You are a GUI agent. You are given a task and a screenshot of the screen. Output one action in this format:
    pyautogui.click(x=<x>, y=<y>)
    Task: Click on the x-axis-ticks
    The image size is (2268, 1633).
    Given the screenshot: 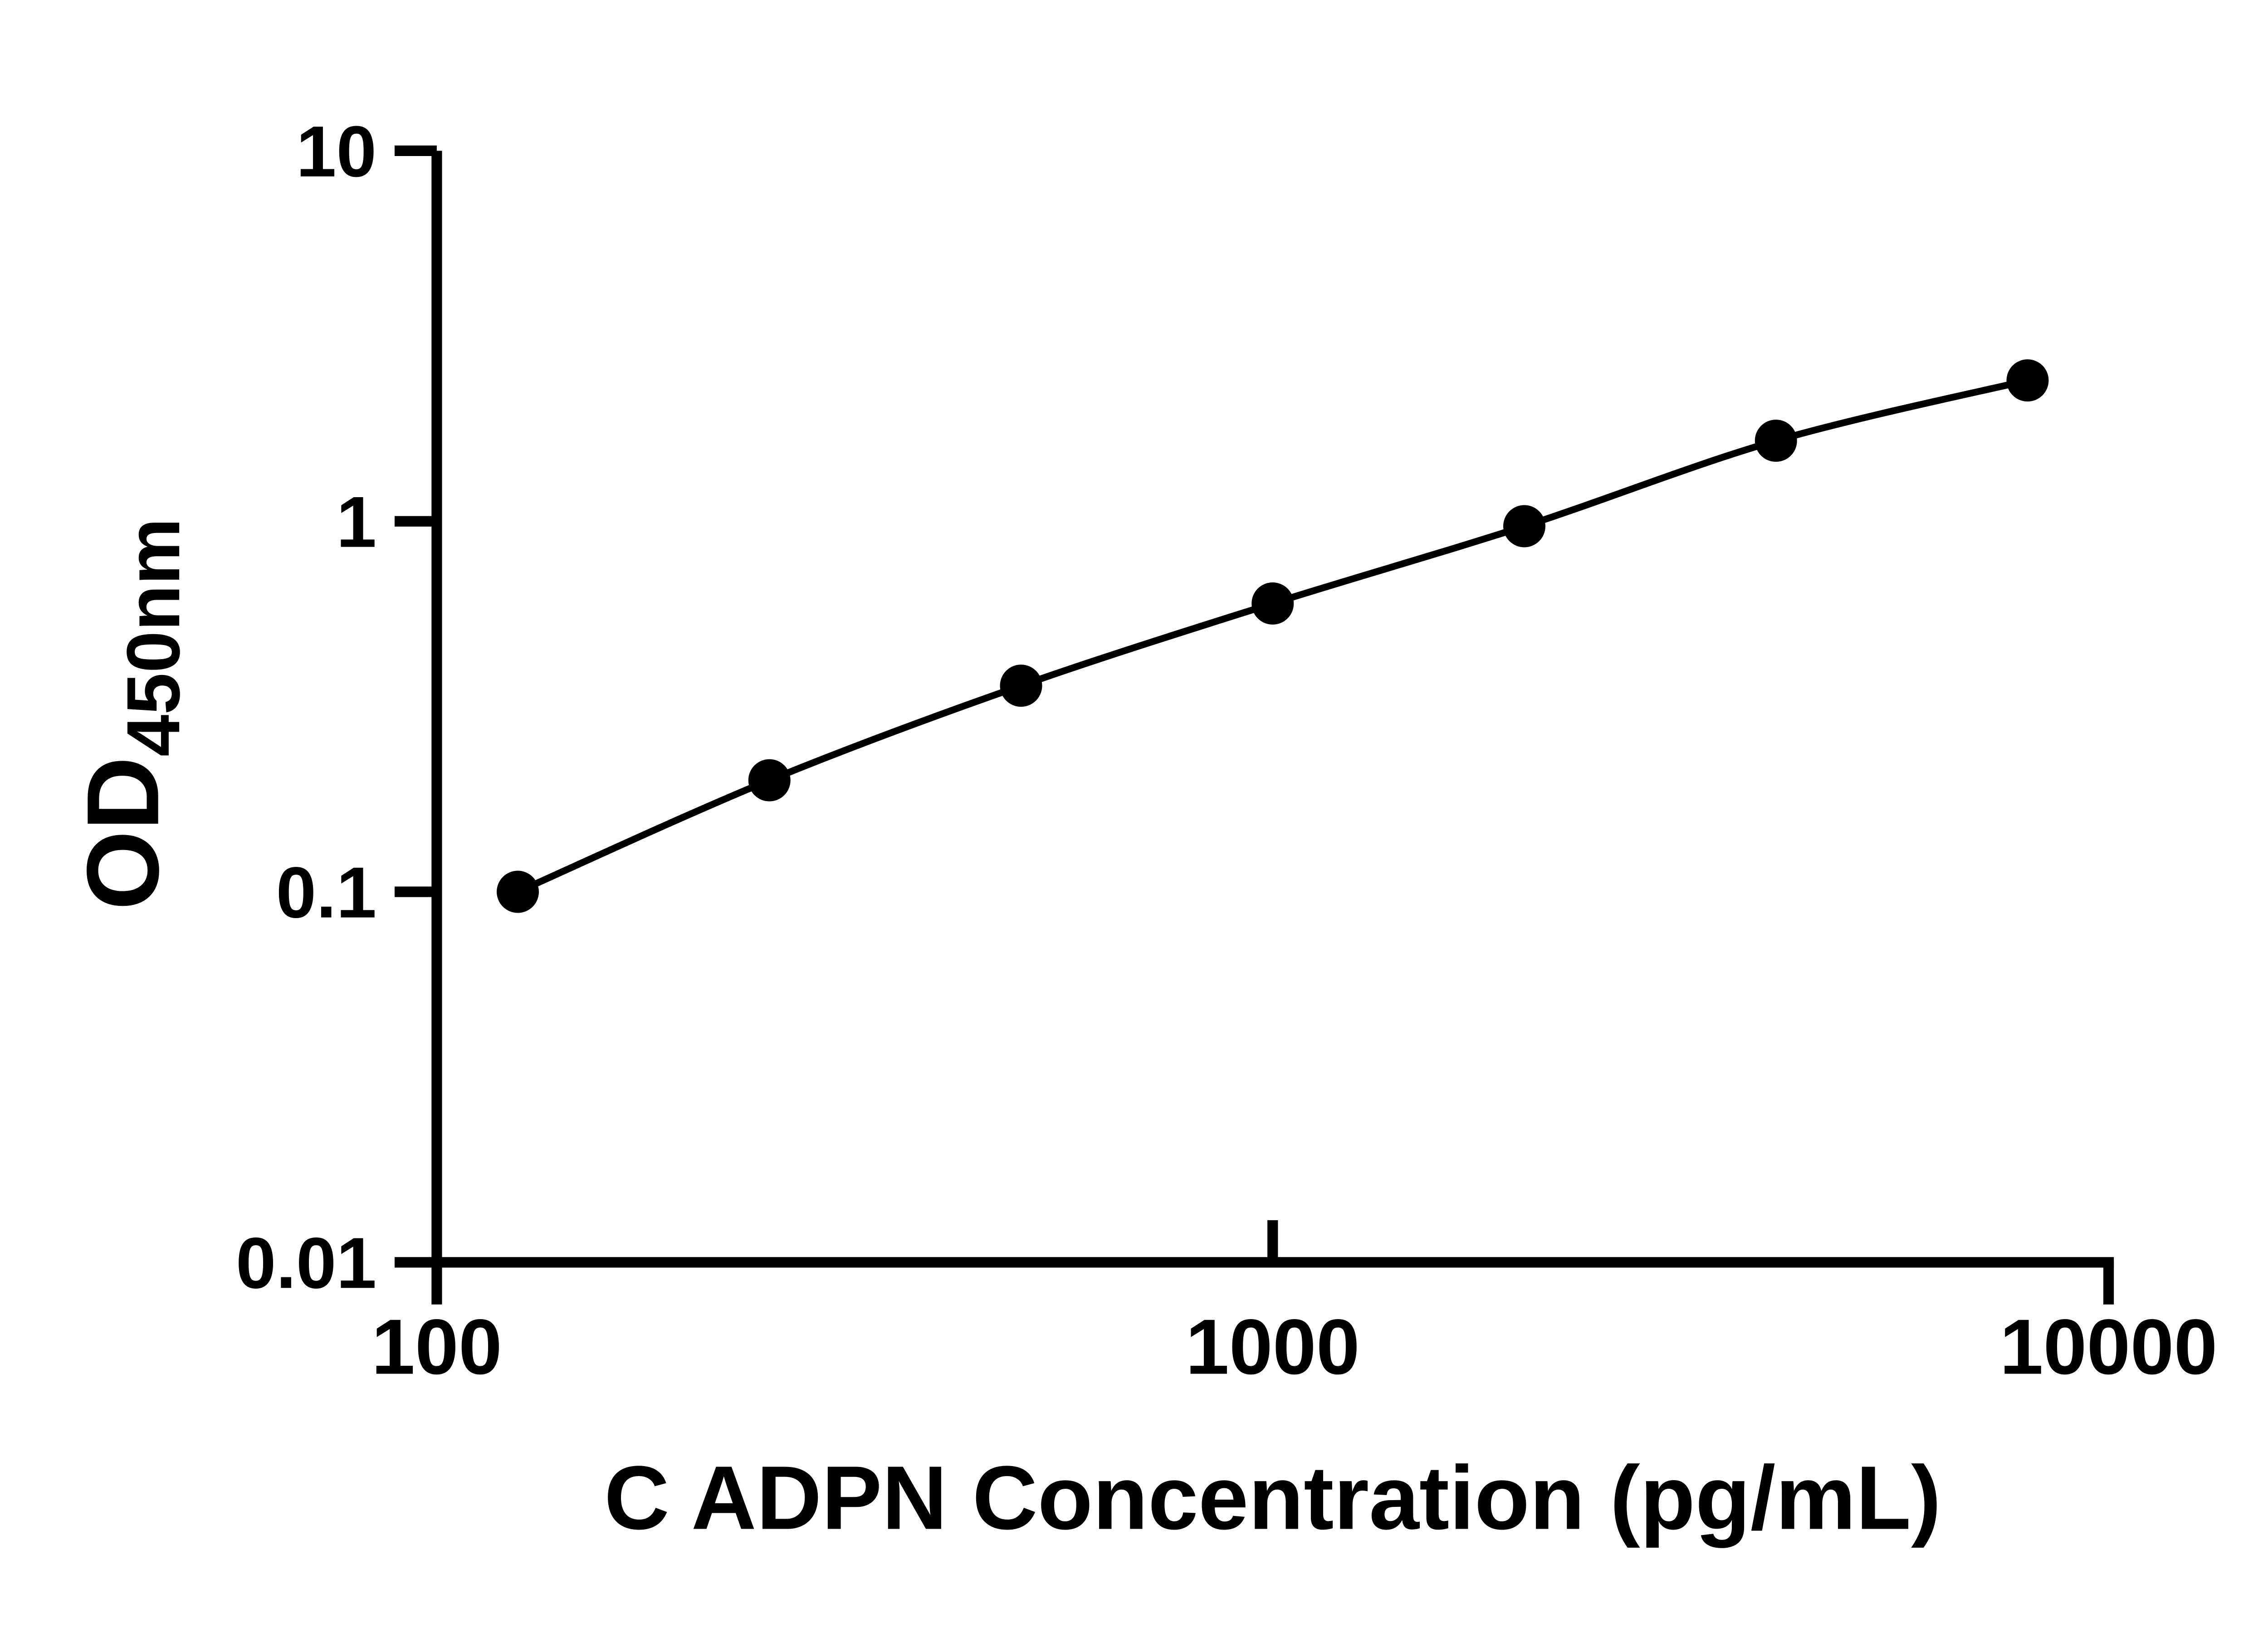 What is the action you would take?
    pyautogui.click(x=1273, y=1262)
    